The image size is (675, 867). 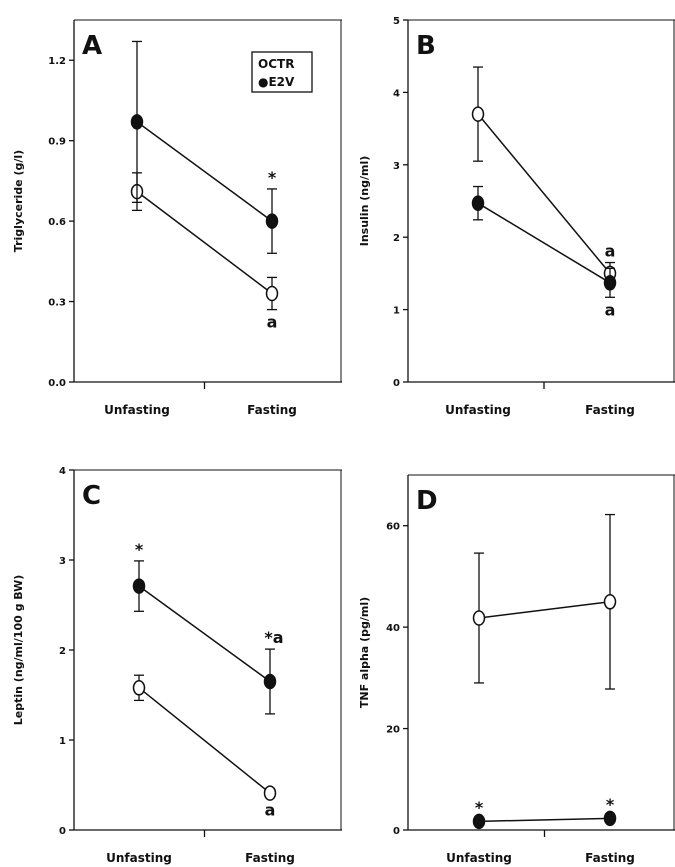 I want to click on annotation: *a, so click(x=273, y=637).